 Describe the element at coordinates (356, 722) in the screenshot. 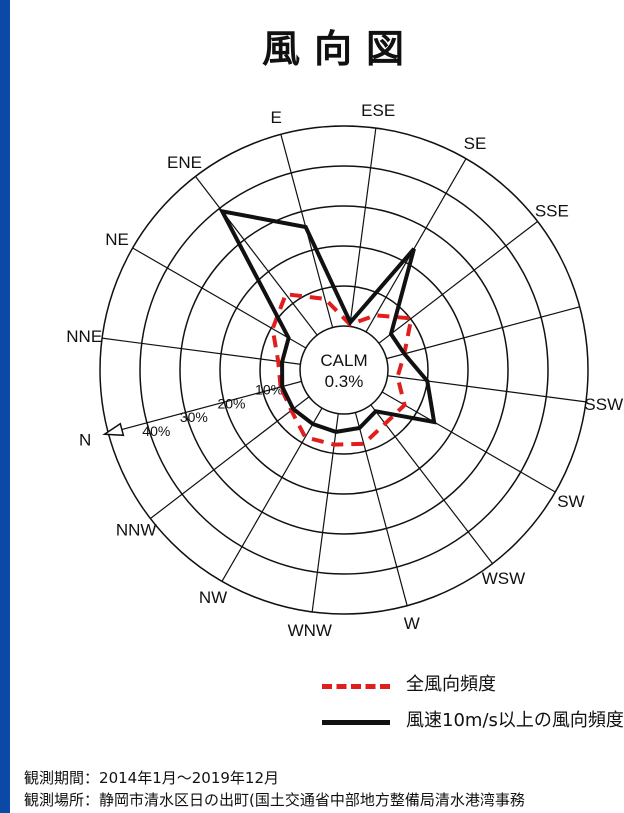

I see `legend-swatch-solid` at that location.